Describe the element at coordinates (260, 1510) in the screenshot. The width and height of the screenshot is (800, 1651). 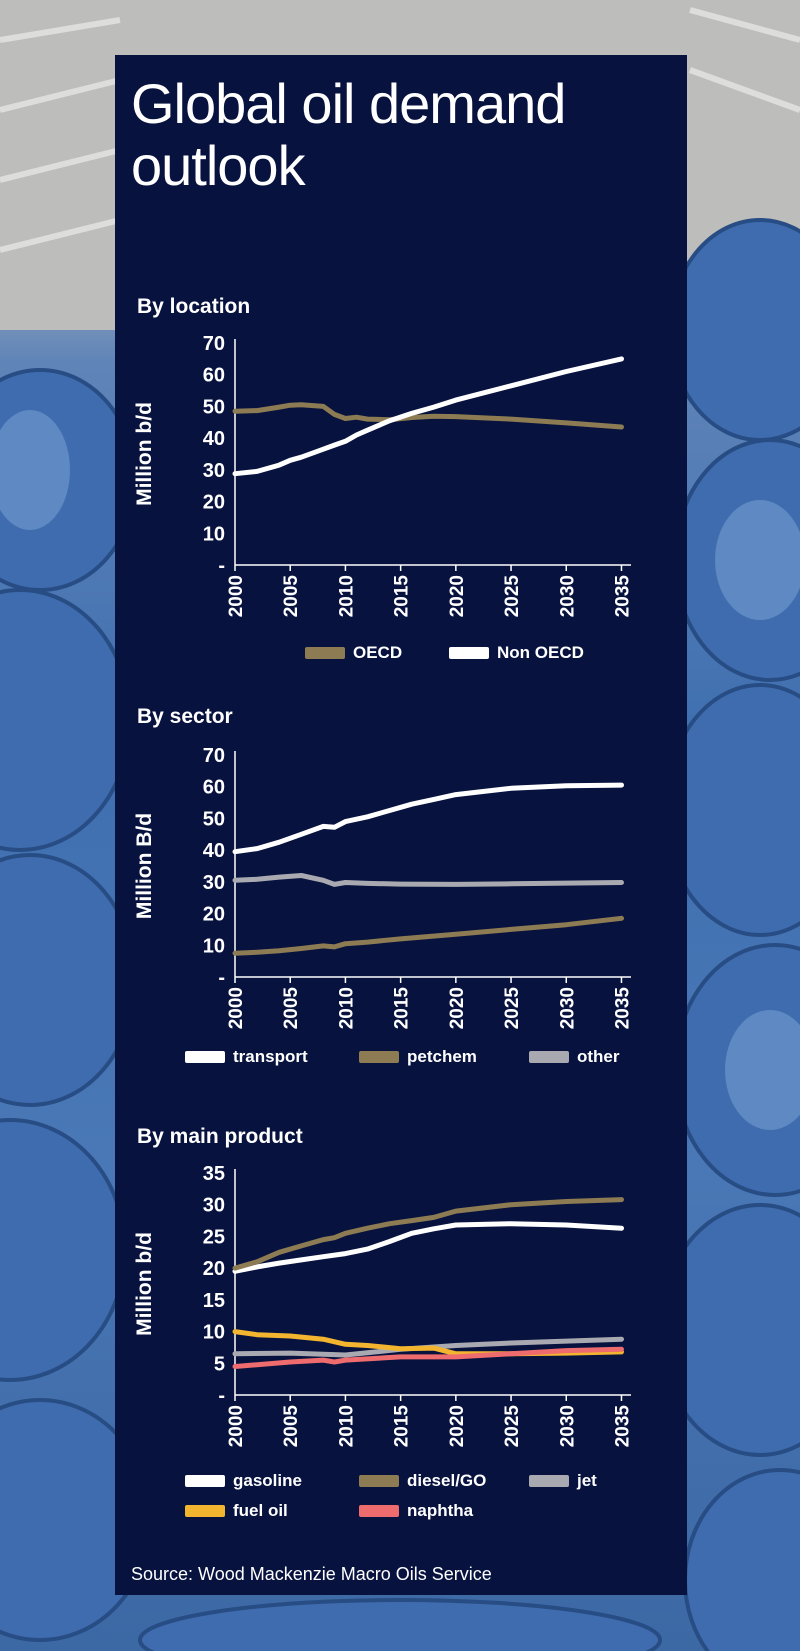
I see `legend-label-fuel-oil: fuel oil` at that location.